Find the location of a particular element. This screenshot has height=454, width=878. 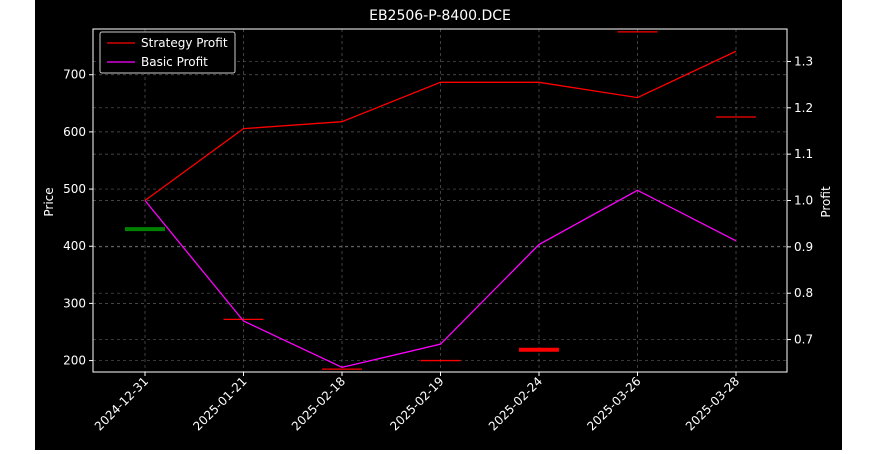

y-left-tick-label: 400 is located at coordinates (74, 246).